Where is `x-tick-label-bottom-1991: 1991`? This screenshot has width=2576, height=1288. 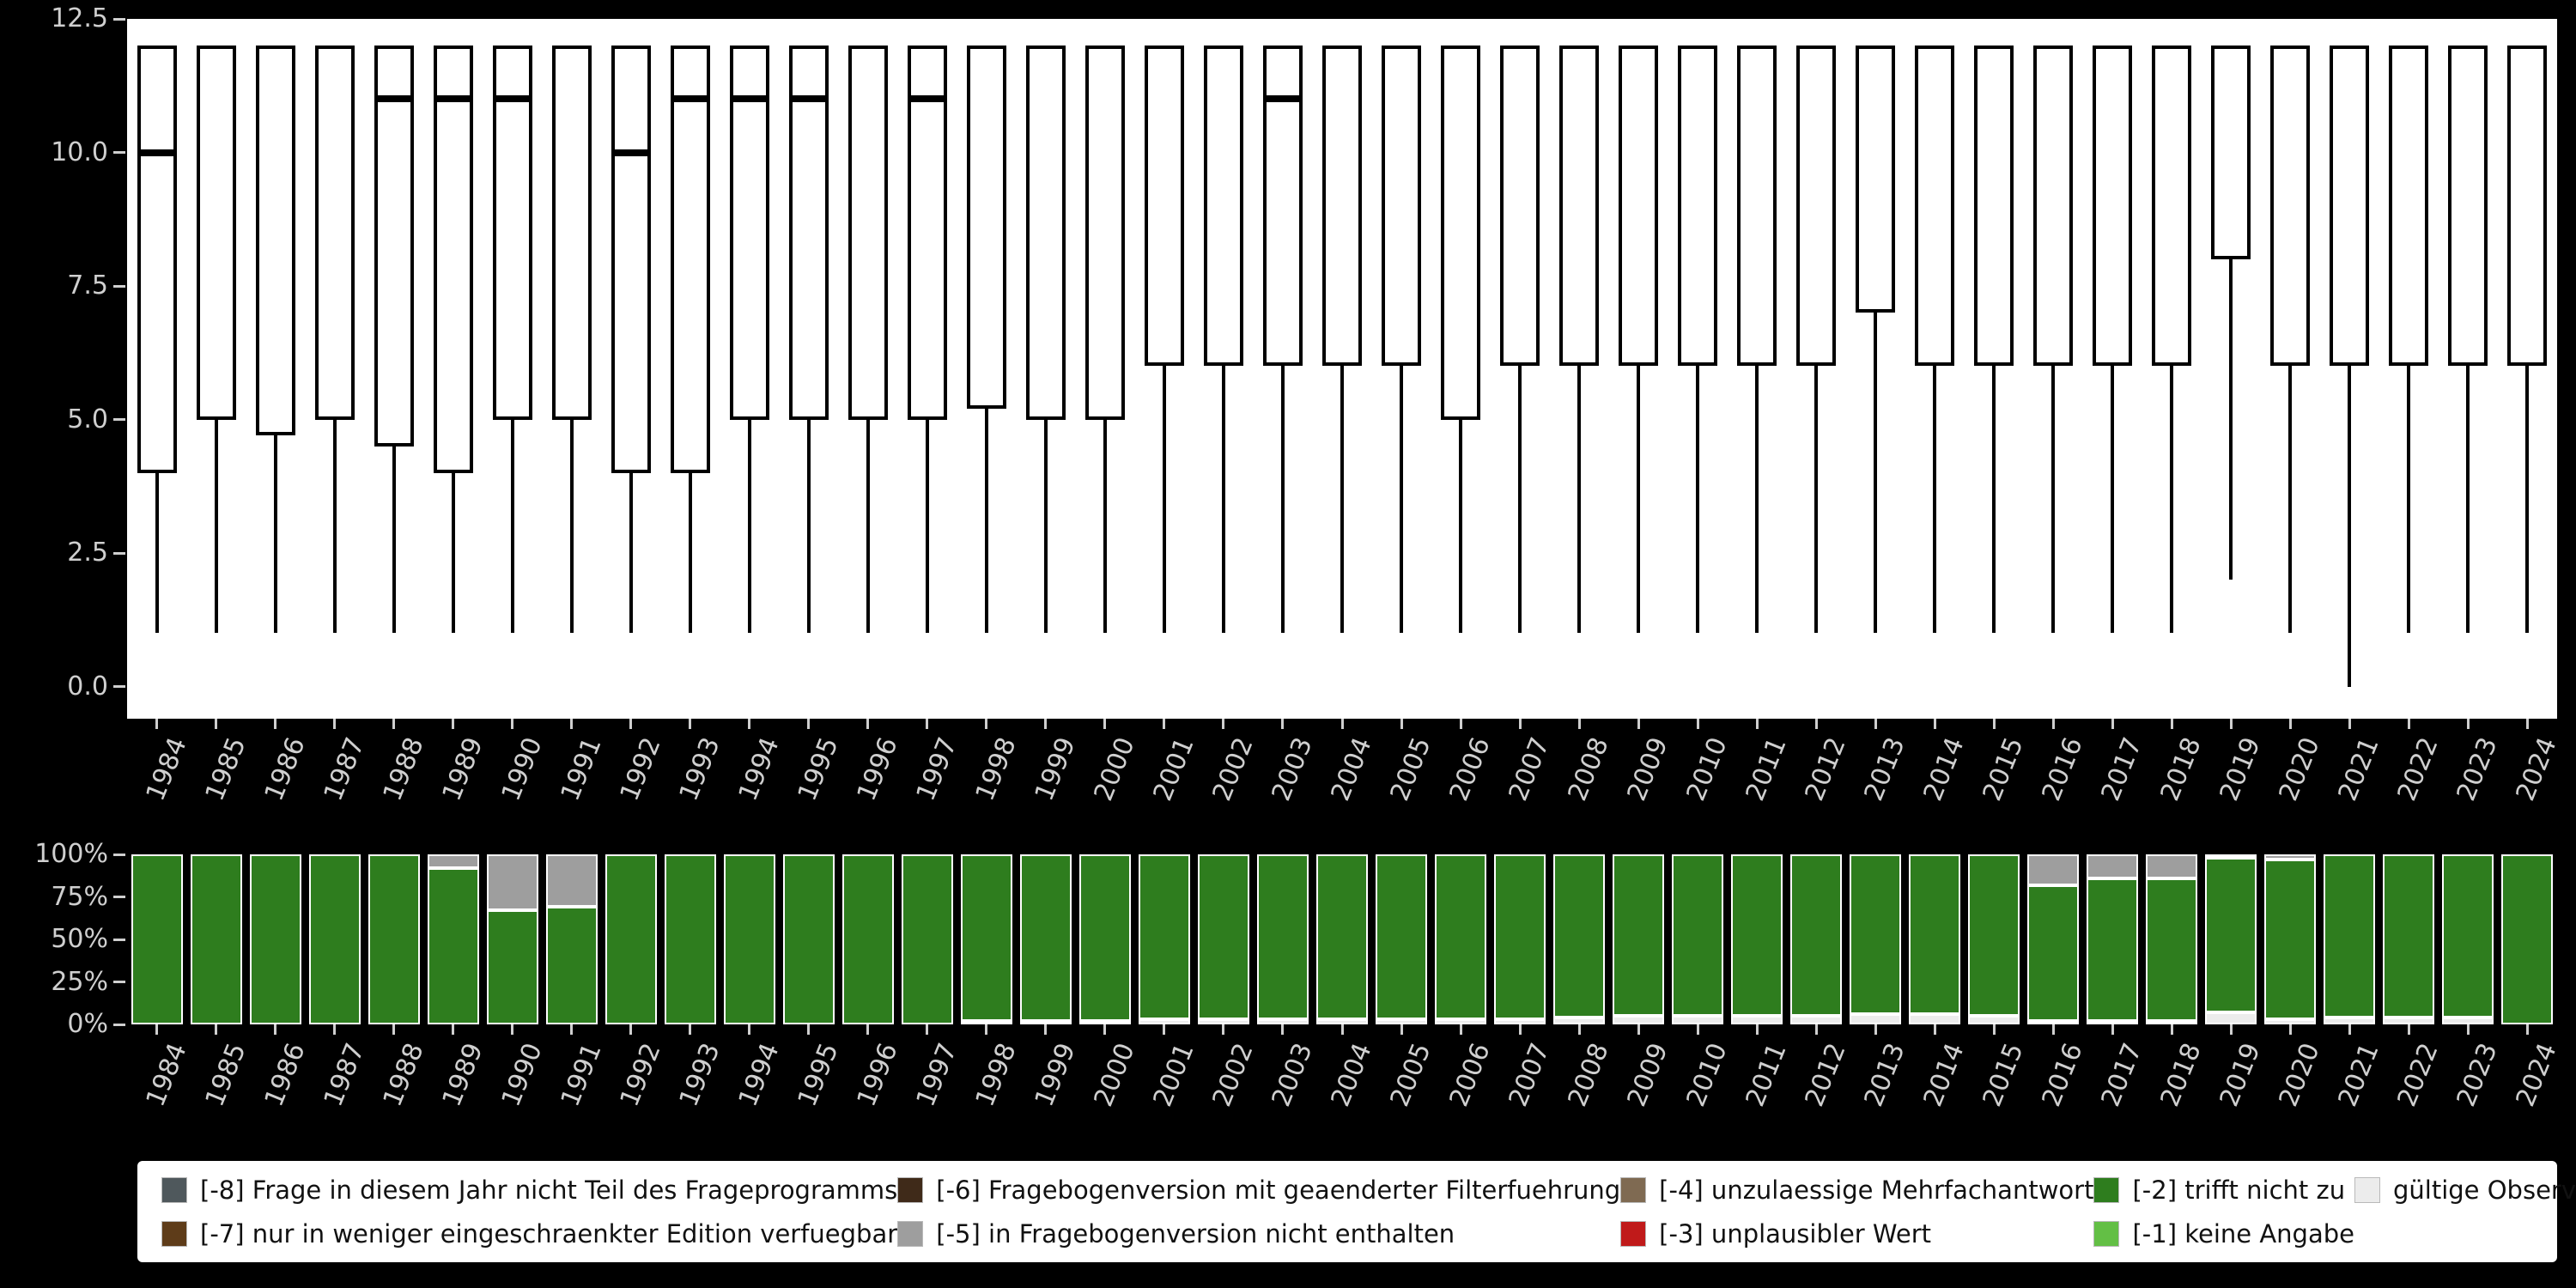 x-tick-label-bottom-1991: 1991 is located at coordinates (581, 1074).